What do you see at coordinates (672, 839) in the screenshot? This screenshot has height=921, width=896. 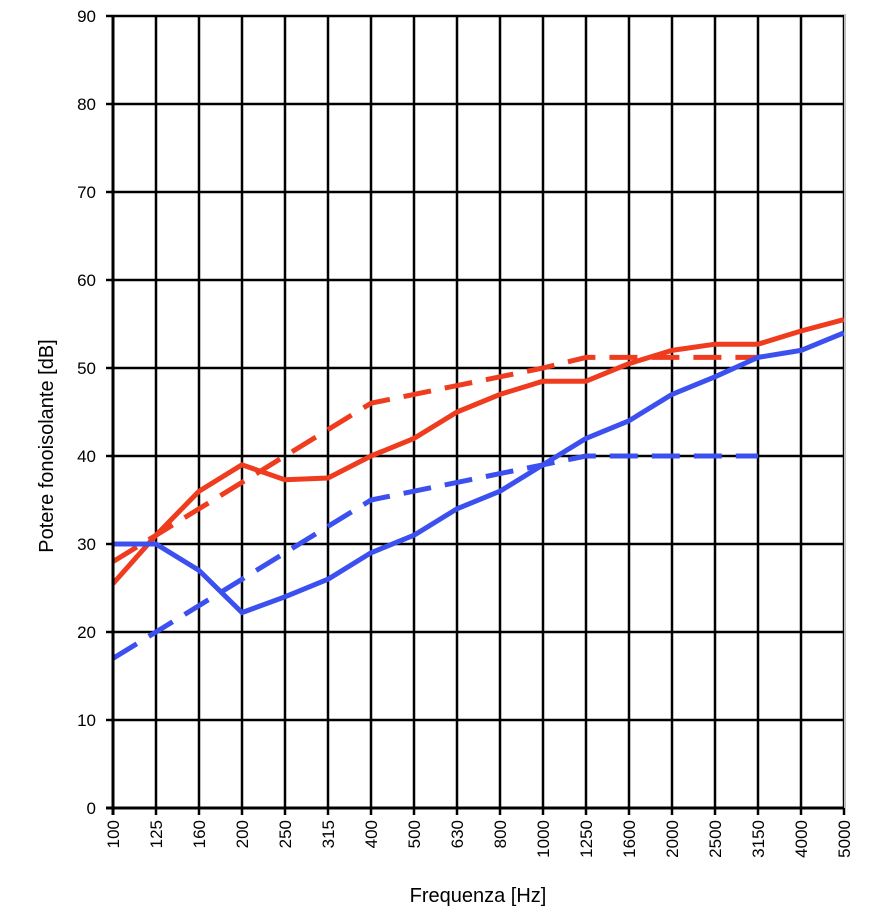 I see `x-tick-label: 2000` at bounding box center [672, 839].